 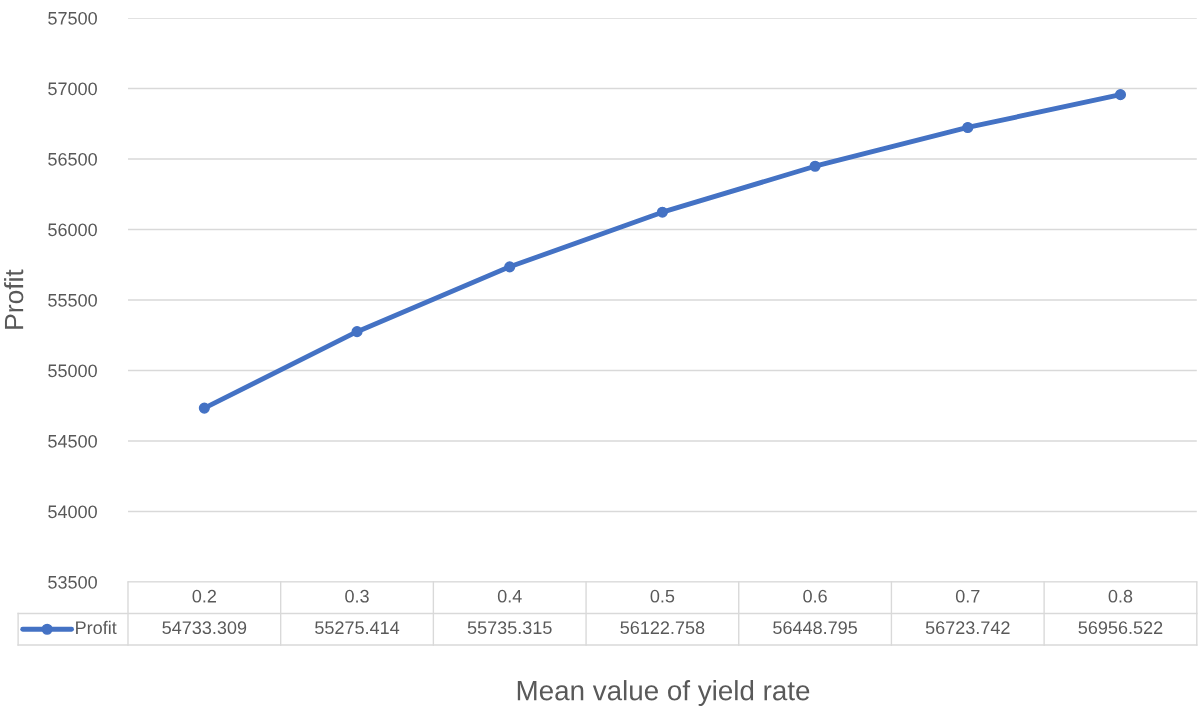 What do you see at coordinates (967, 596) in the screenshot?
I see `x-tick-label: 0.7` at bounding box center [967, 596].